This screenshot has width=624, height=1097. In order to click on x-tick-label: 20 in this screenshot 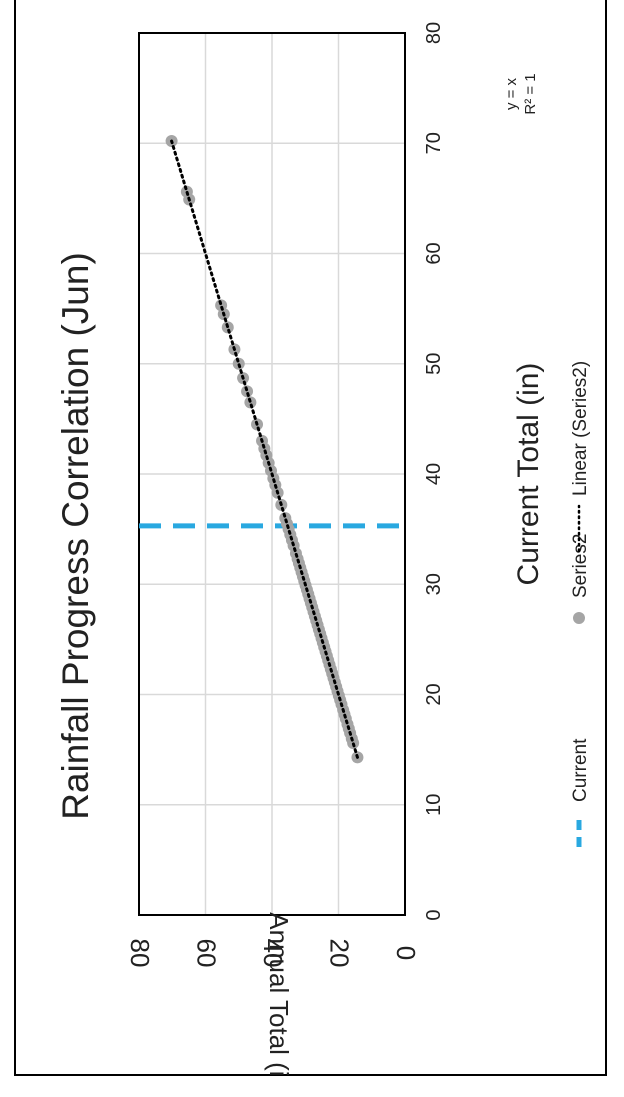, I will do `click(434, 694)`.